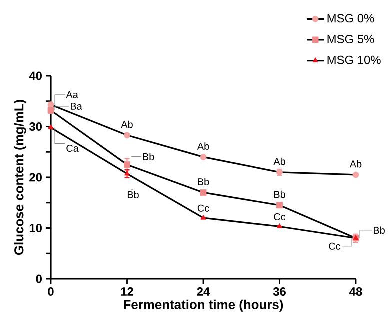 This screenshot has width=388, height=333. What do you see at coordinates (35, 76) in the screenshot?
I see `y-tick-label: 40` at bounding box center [35, 76].